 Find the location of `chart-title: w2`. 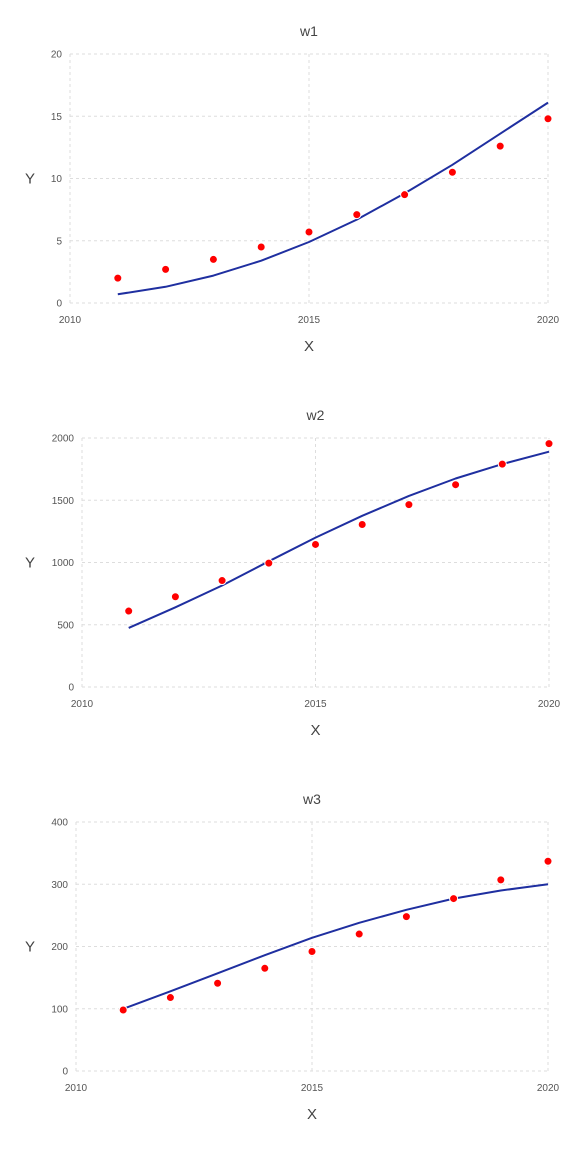

chart-title: w2 is located at coordinates (315, 415).